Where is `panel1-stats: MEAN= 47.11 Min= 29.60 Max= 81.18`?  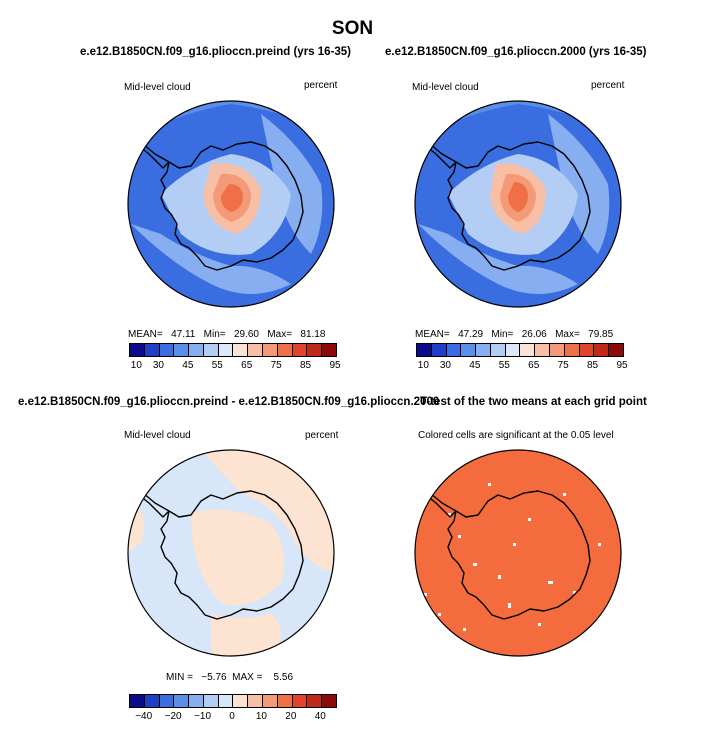 panel1-stats: MEAN= 47.11 Min= 29.60 Max= 81.18 is located at coordinates (227, 334).